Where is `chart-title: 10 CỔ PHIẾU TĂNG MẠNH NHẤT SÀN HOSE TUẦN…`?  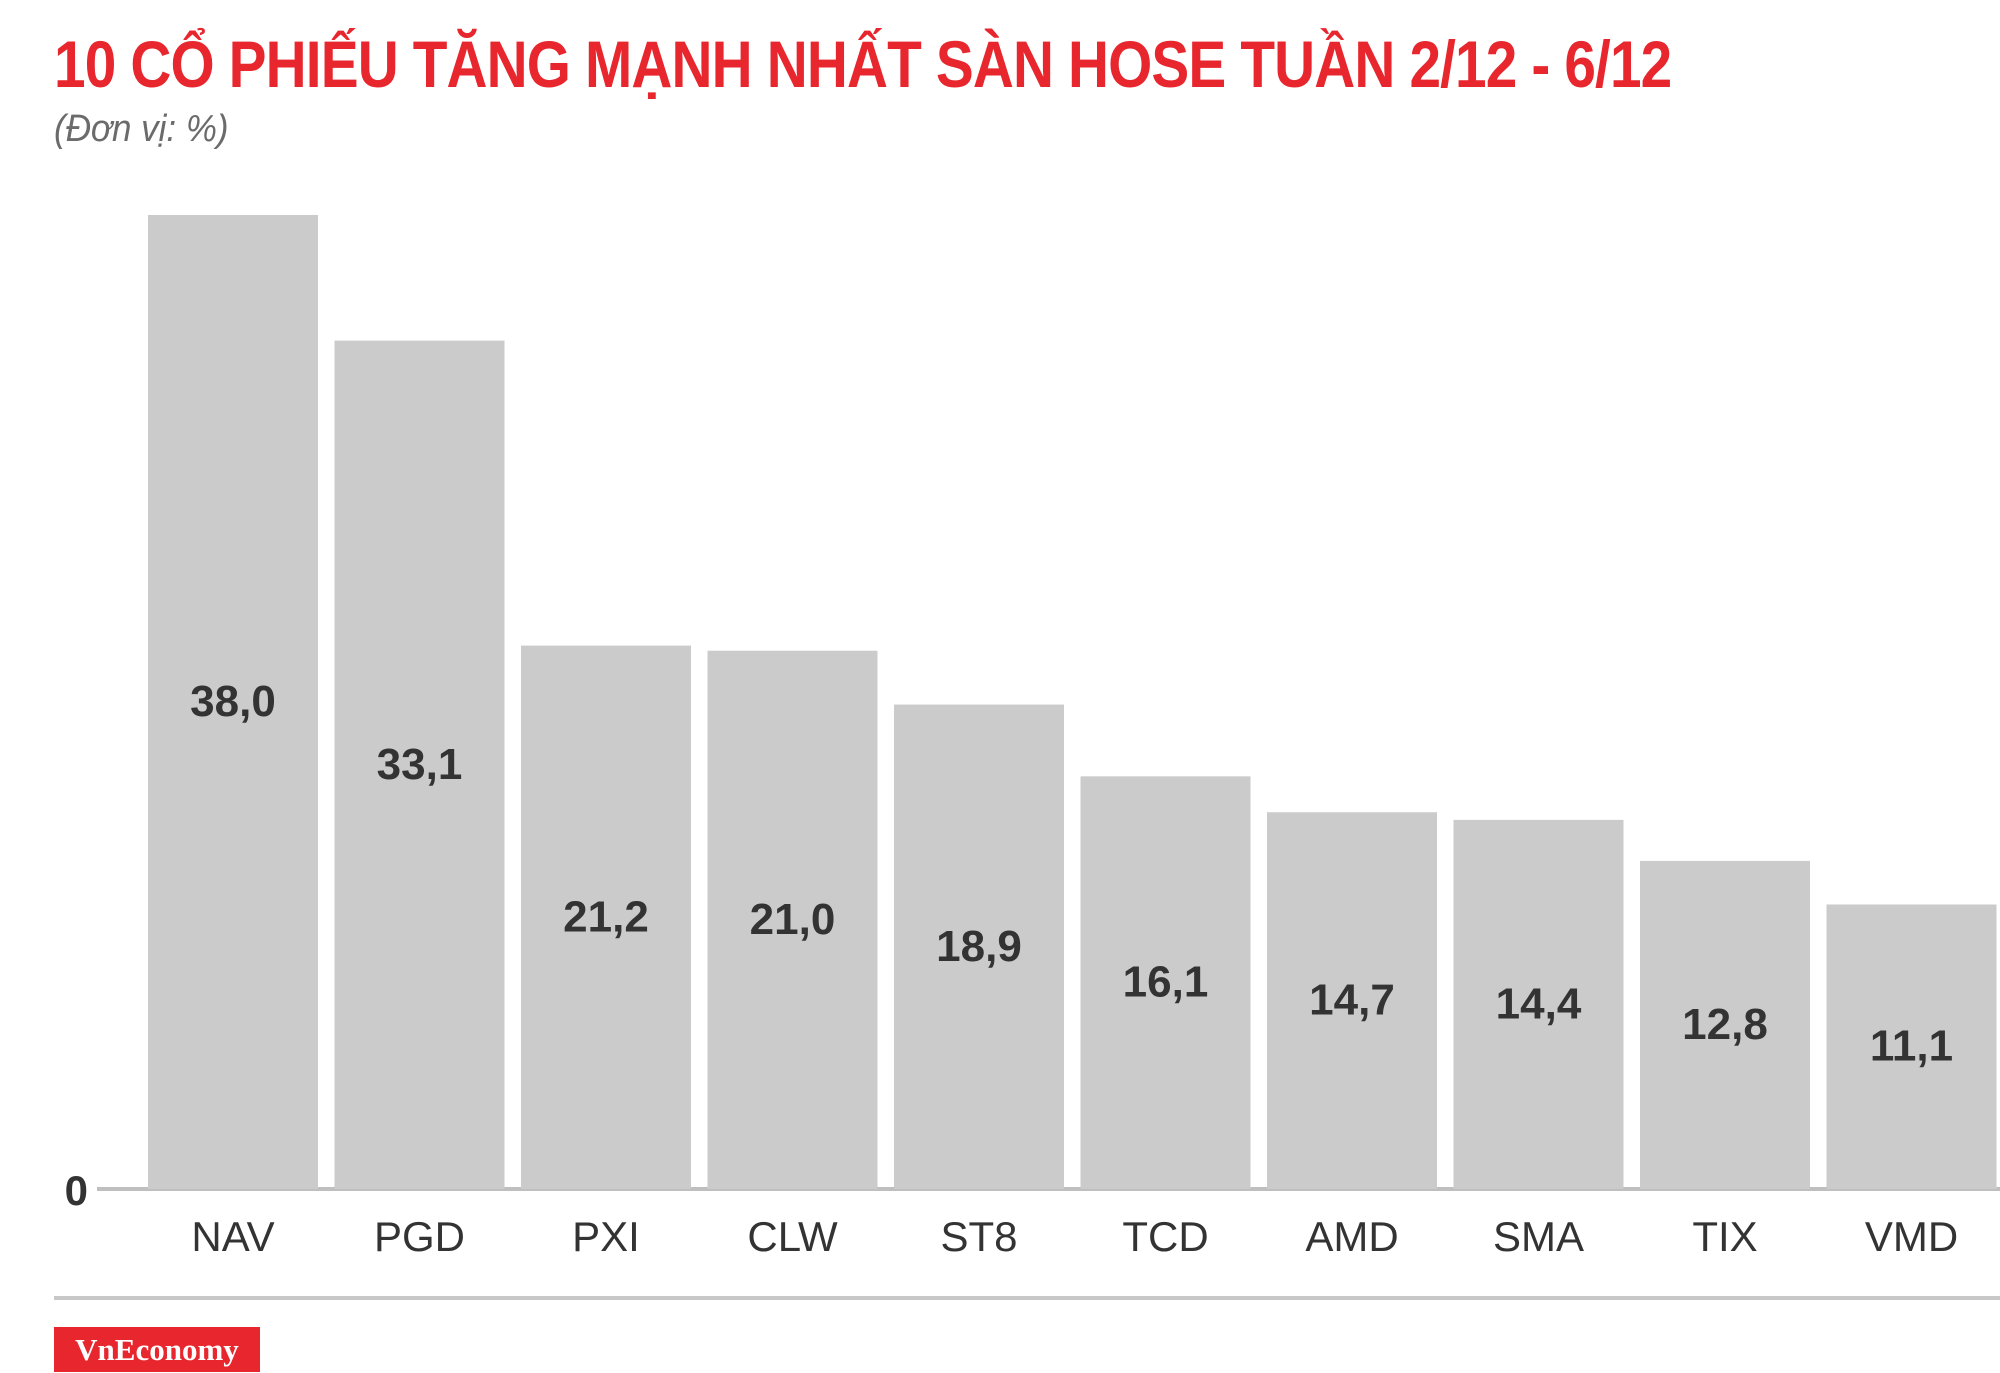 chart-title: 10 CỔ PHIẾU TĂNG MẠNH NHẤT SÀN HOSE TUẦN… is located at coordinates (863, 64).